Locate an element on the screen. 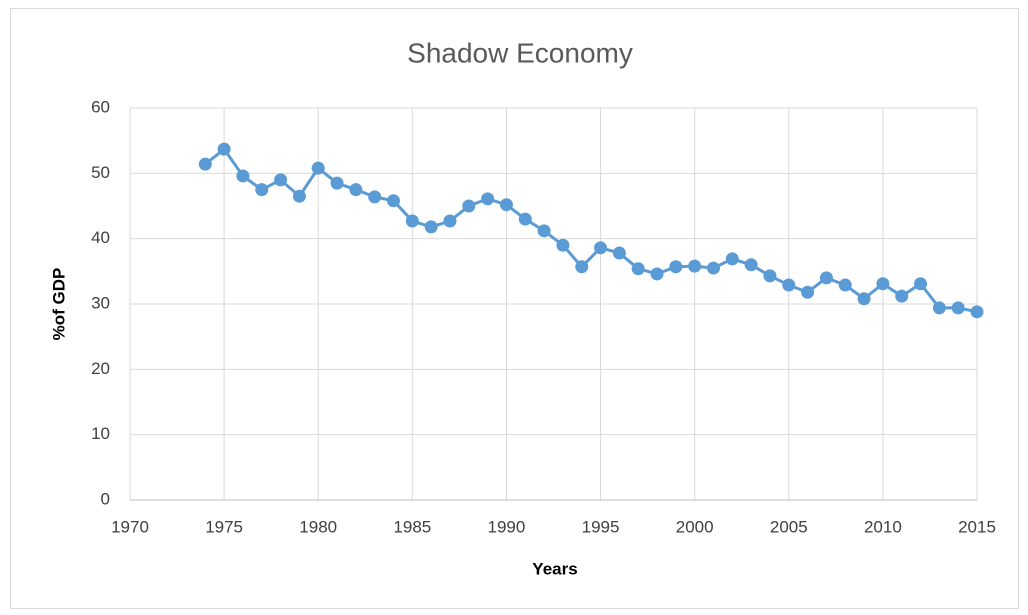  x-tick-label: 1975 is located at coordinates (224, 526).